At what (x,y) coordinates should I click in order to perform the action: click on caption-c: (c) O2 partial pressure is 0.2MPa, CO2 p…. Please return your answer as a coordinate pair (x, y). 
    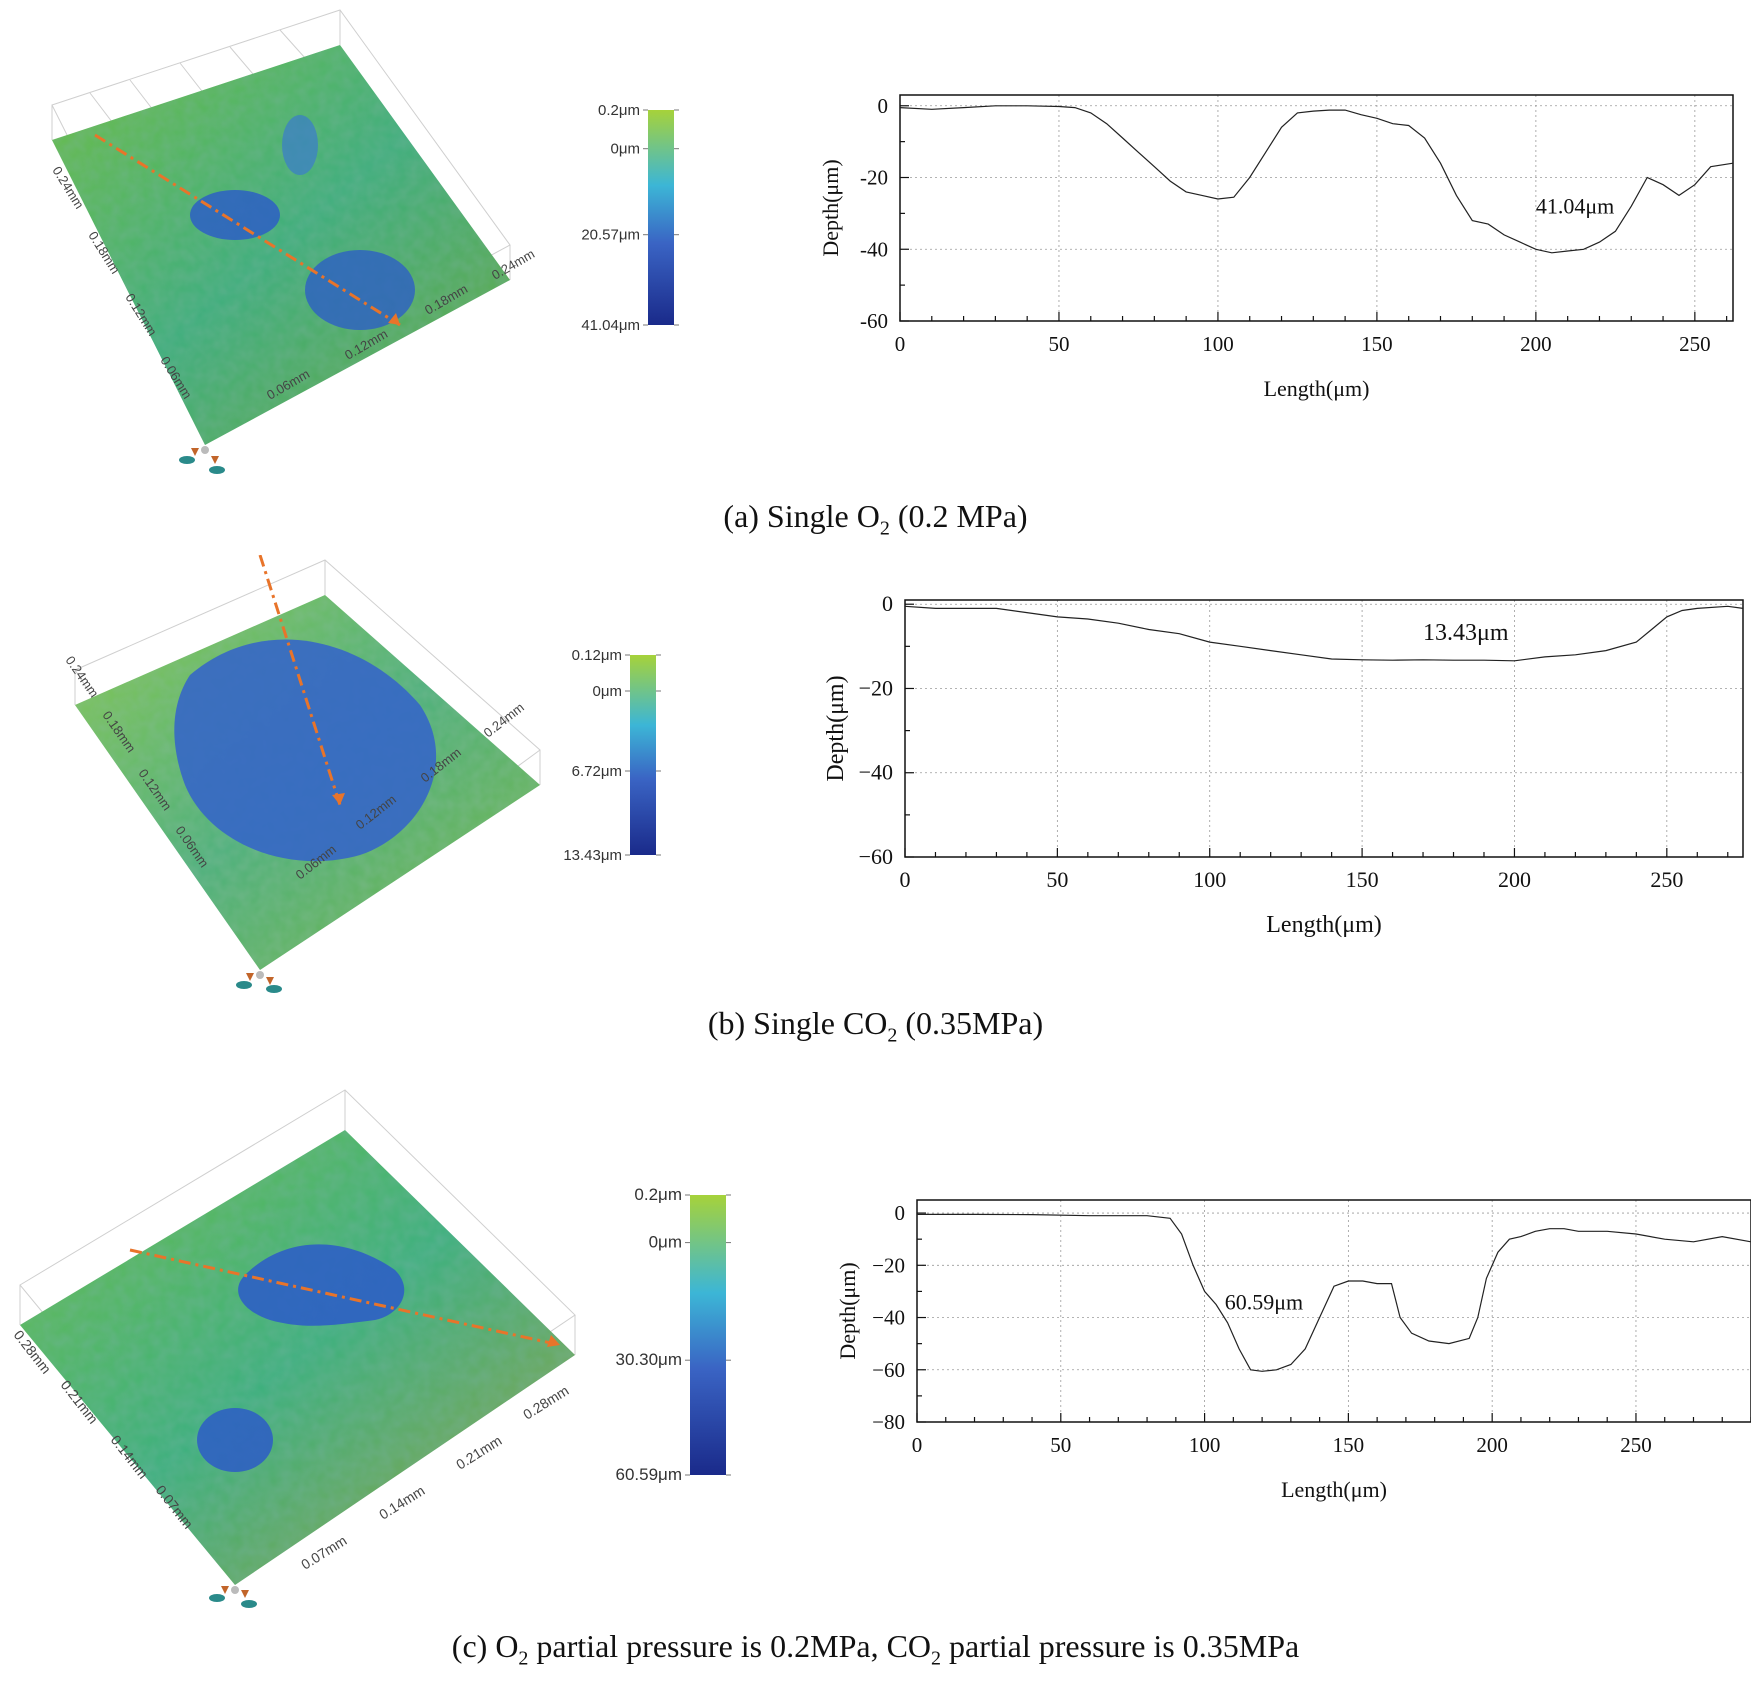
    Looking at the image, I should click on (875, 1649).